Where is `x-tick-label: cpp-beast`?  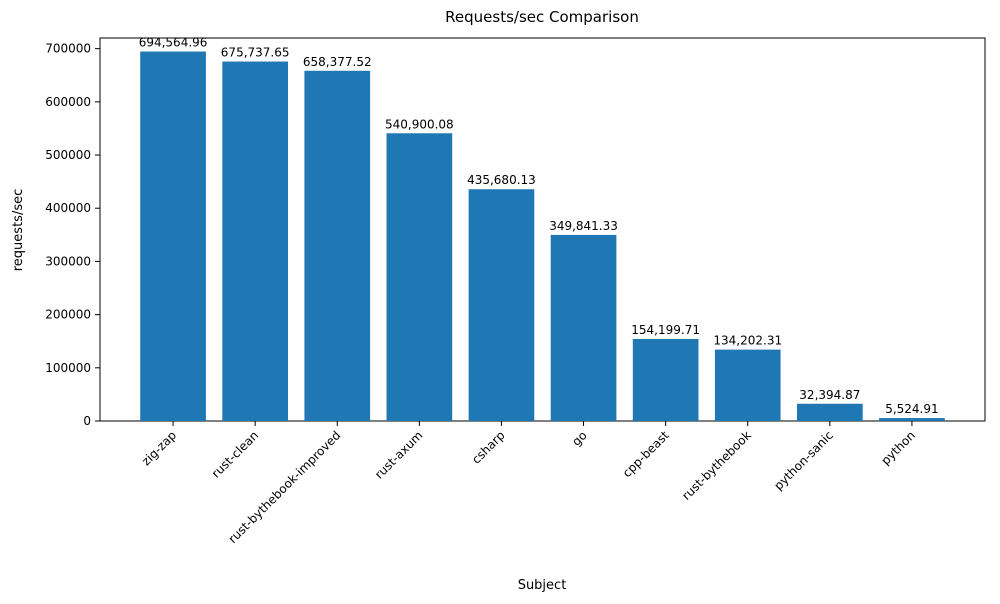
x-tick-label: cpp-beast is located at coordinates (646, 454).